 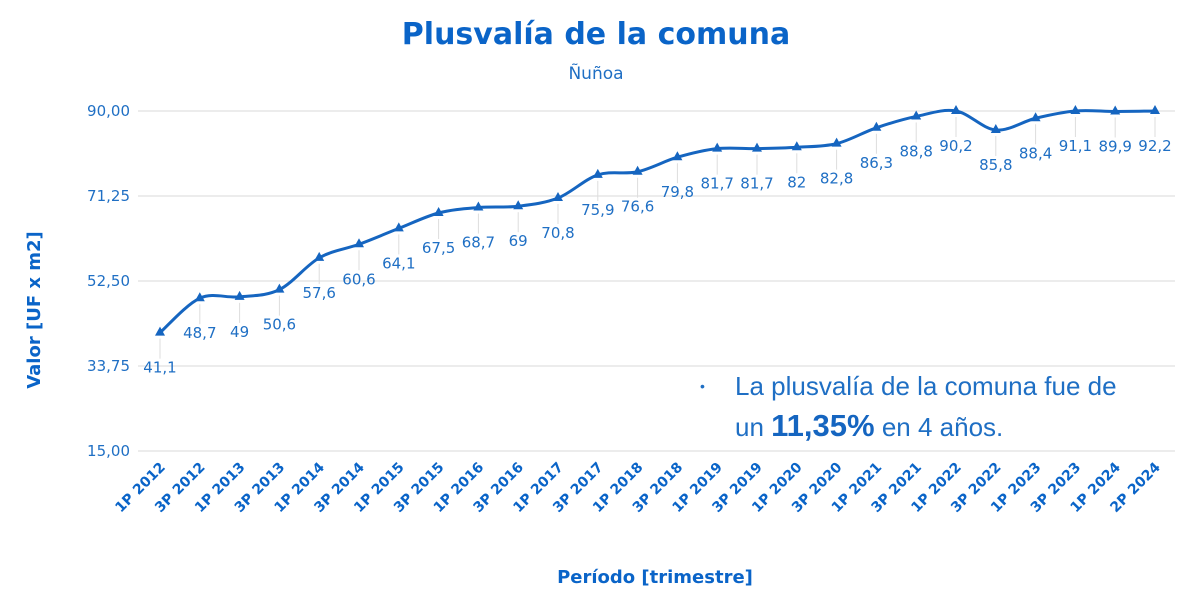 I want to click on y-axis-ticks: 15,00 33,75 52,50 71,25 90,00, so click(x=108, y=281).